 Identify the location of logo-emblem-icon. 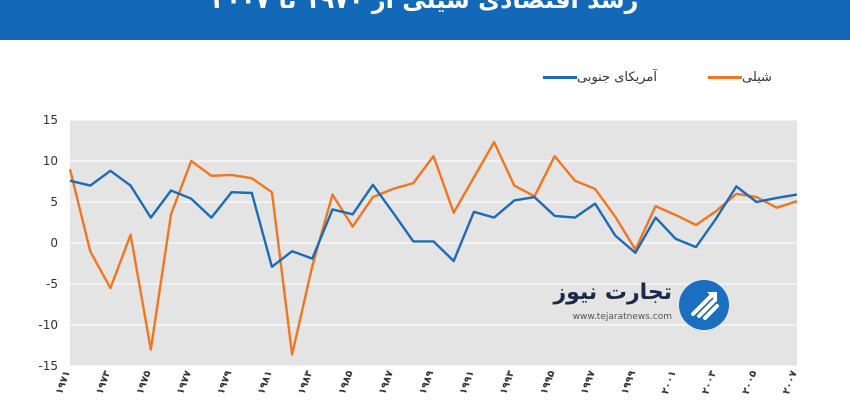
(705, 306).